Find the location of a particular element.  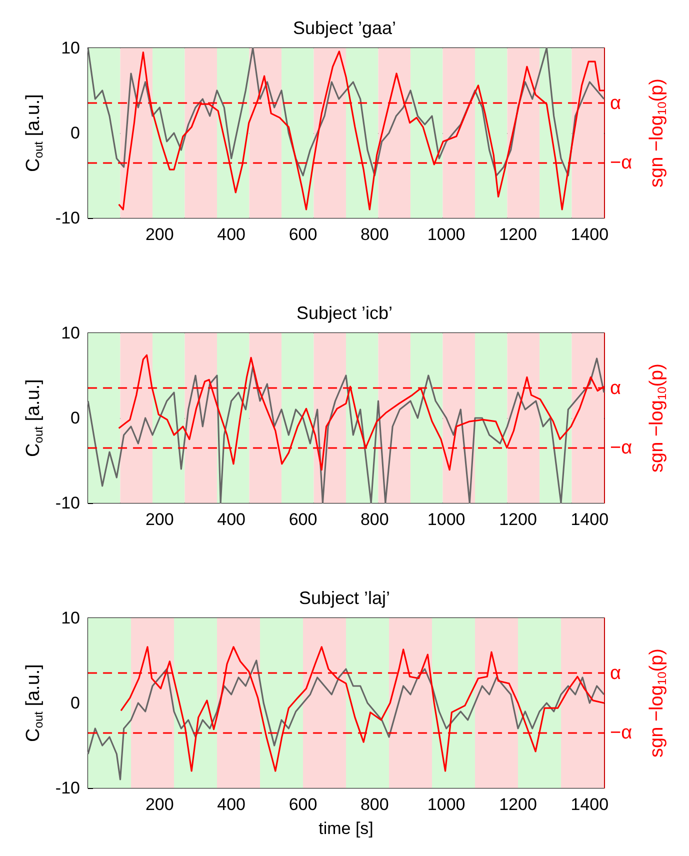

chart-title: Subject ’laj’ is located at coordinates (344, 598).